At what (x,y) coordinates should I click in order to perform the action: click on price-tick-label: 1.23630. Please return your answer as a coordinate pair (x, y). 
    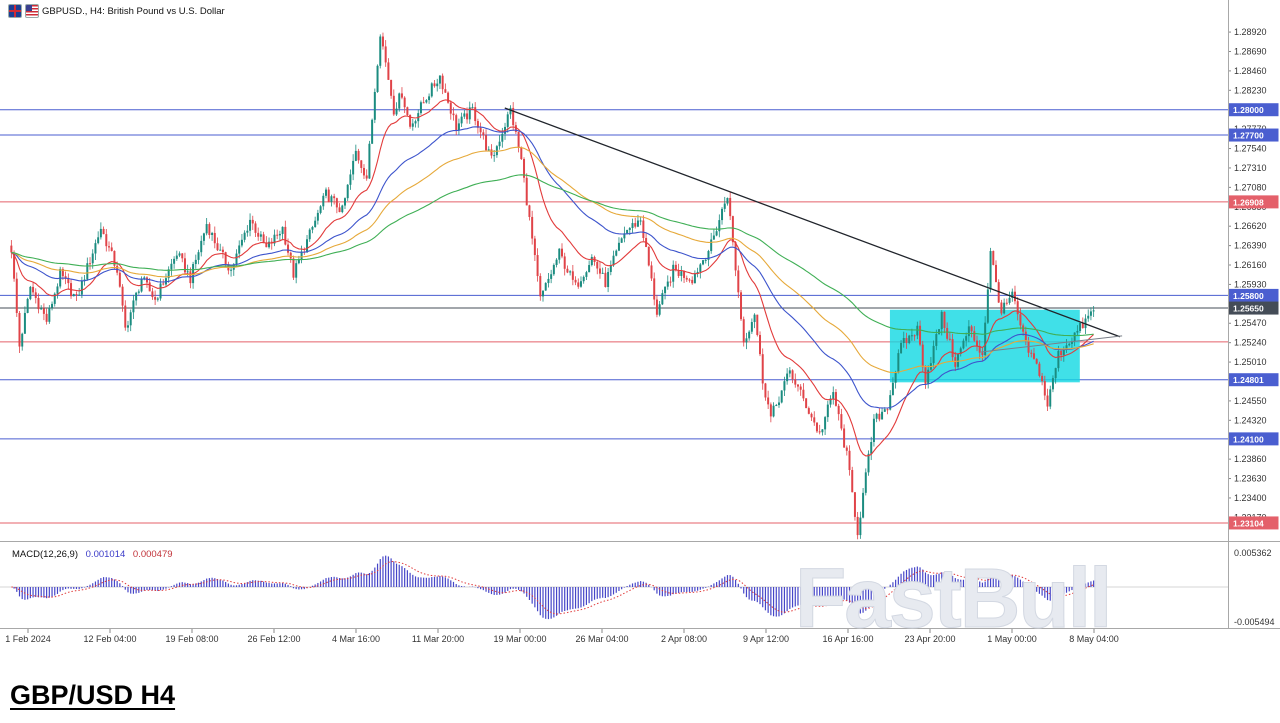
    Looking at the image, I should click on (1250, 479).